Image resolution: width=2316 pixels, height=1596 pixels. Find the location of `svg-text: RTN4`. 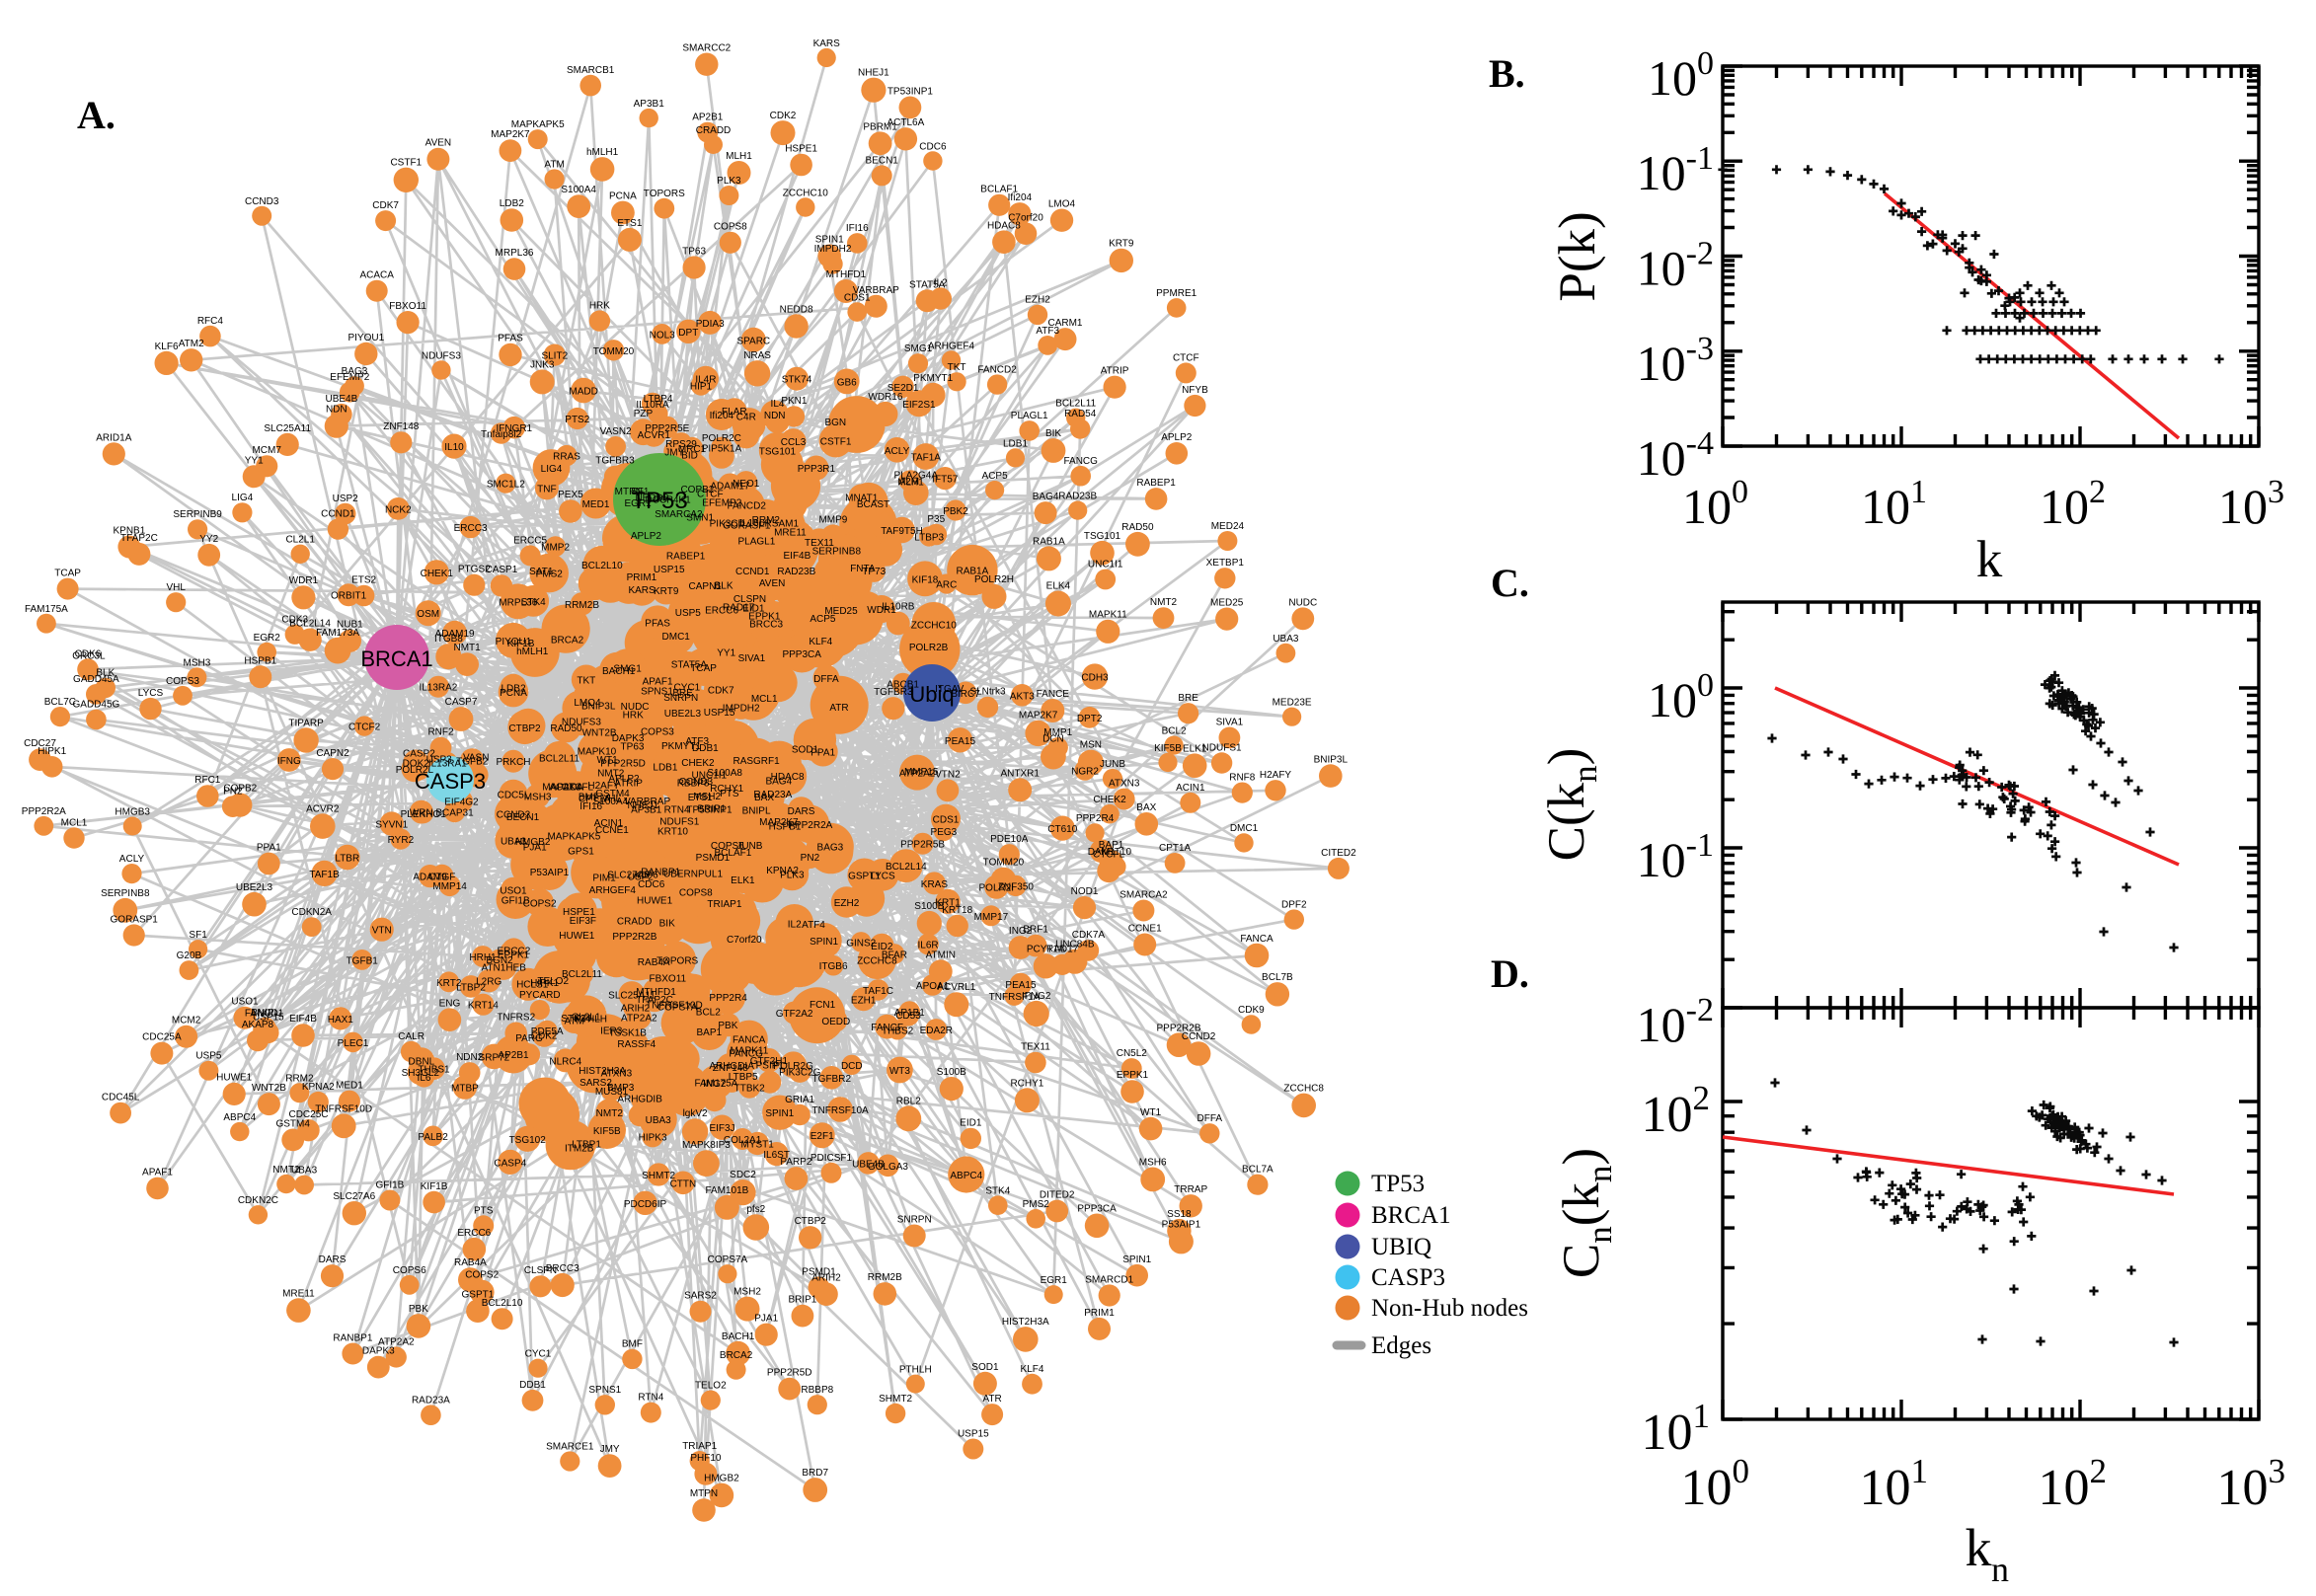

svg-text: RTN4 is located at coordinates (677, 810).